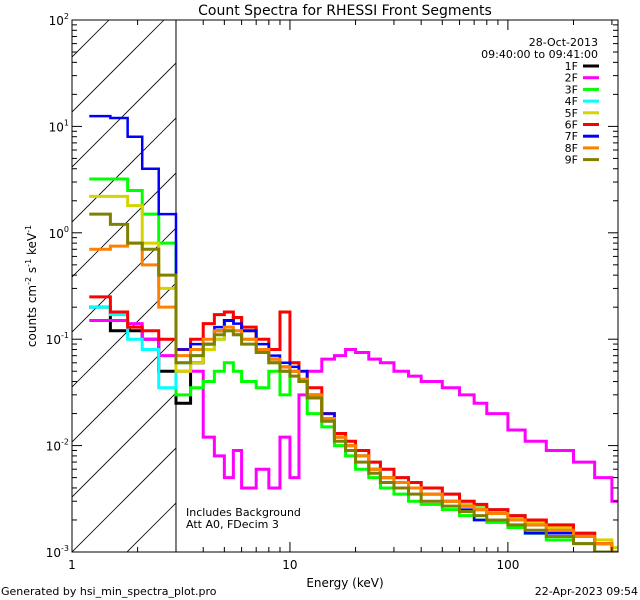 The image size is (640, 600). I want to click on legend-label: 4F, so click(571, 101).